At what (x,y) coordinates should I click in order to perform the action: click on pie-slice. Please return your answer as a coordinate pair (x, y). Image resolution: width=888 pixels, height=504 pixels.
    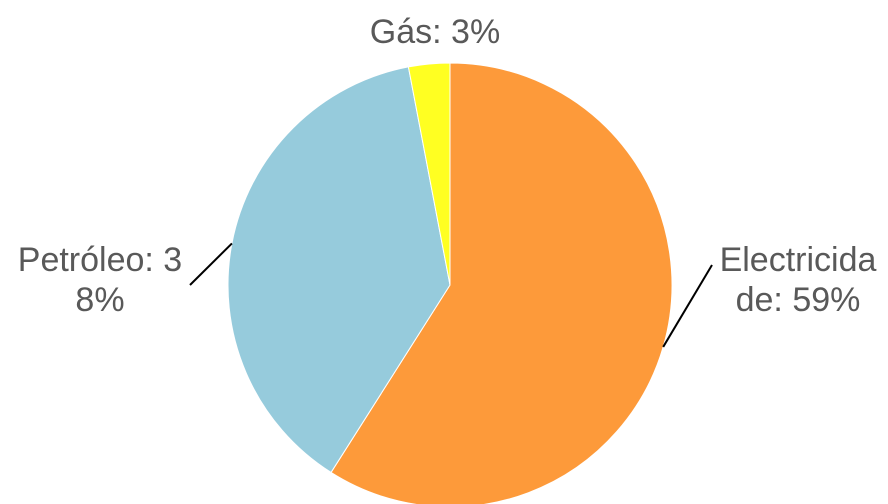
    Looking at the image, I should click on (429, 174).